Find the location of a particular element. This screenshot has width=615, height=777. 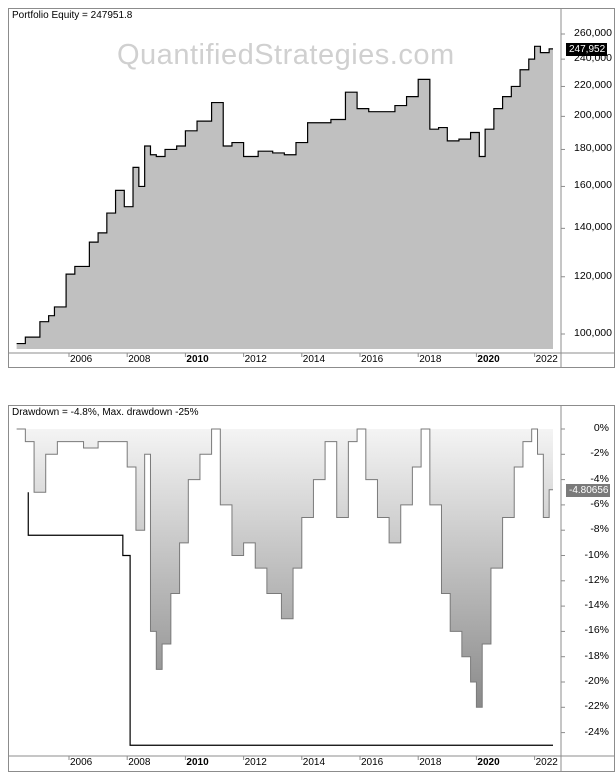

y-tick-label: 160,000 is located at coordinates (593, 185).